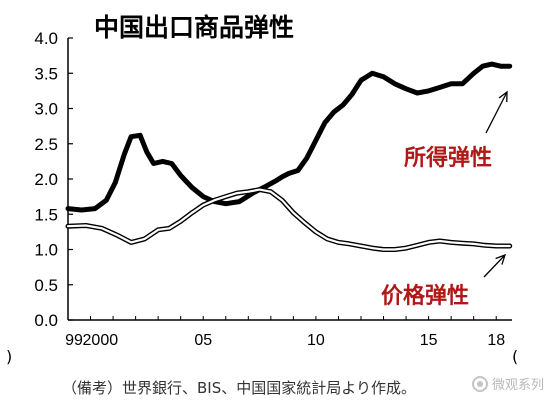  What do you see at coordinates (496, 340) in the screenshot?
I see `x-tick-label: 18` at bounding box center [496, 340].